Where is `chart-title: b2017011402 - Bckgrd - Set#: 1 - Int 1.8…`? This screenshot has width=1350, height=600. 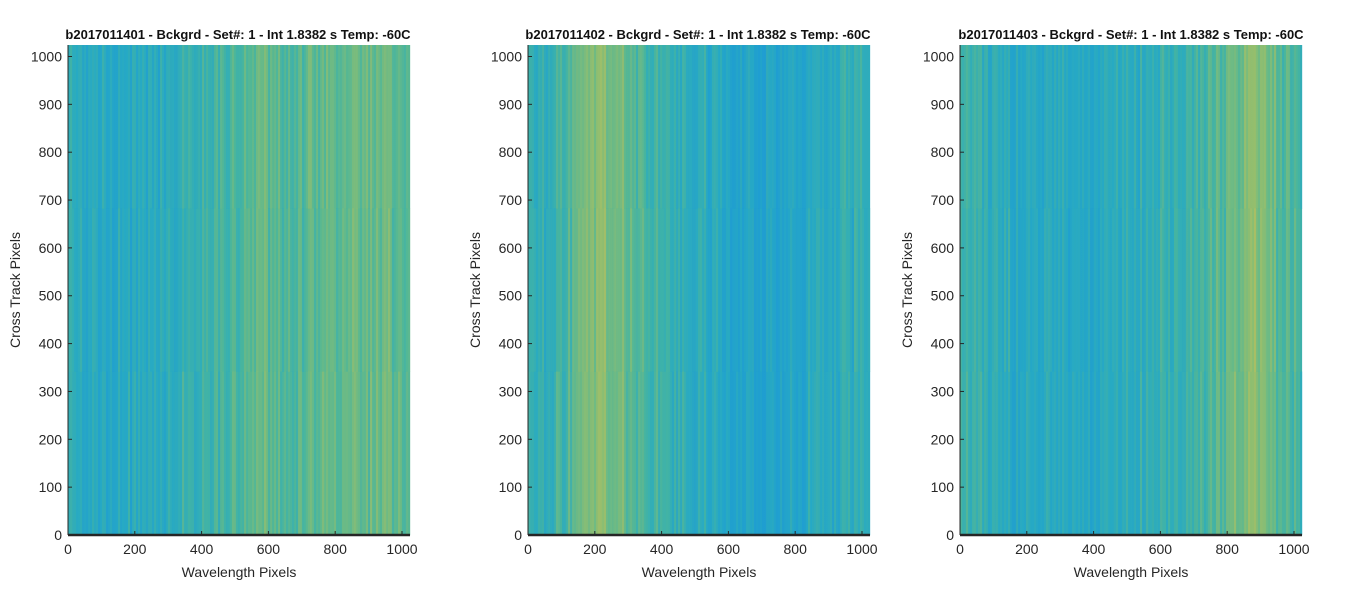
chart-title: b2017011402 - Bckgrd - Set#: 1 - Int 1.8… is located at coordinates (698, 34).